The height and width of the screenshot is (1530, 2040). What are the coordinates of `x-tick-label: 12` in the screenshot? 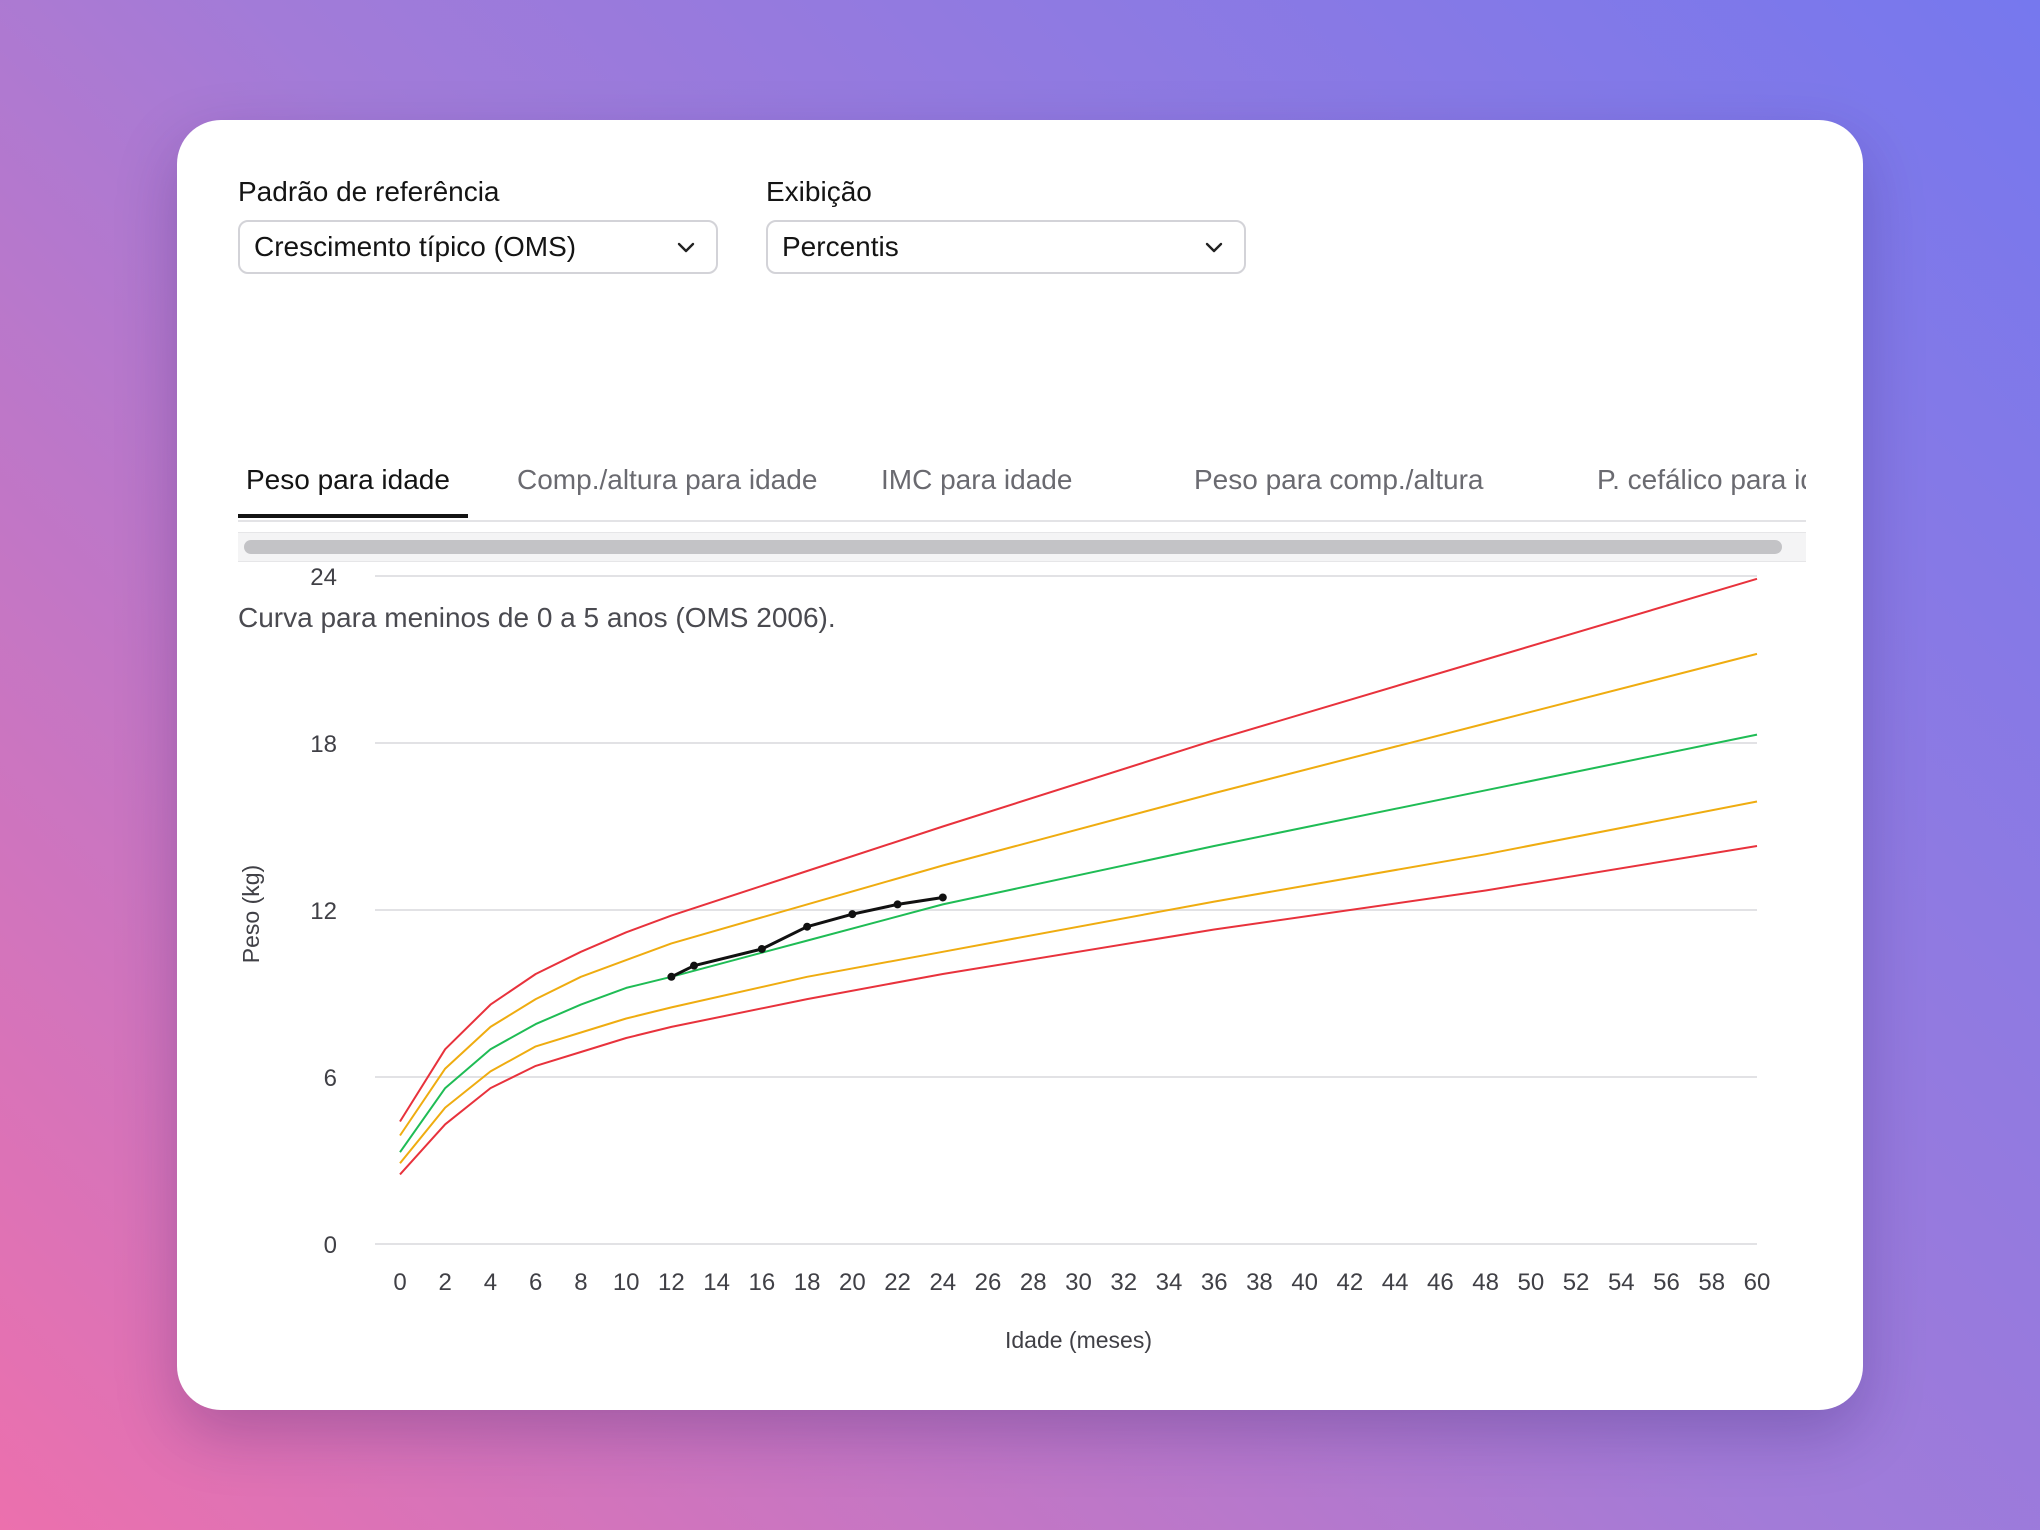 It's located at (671, 1282).